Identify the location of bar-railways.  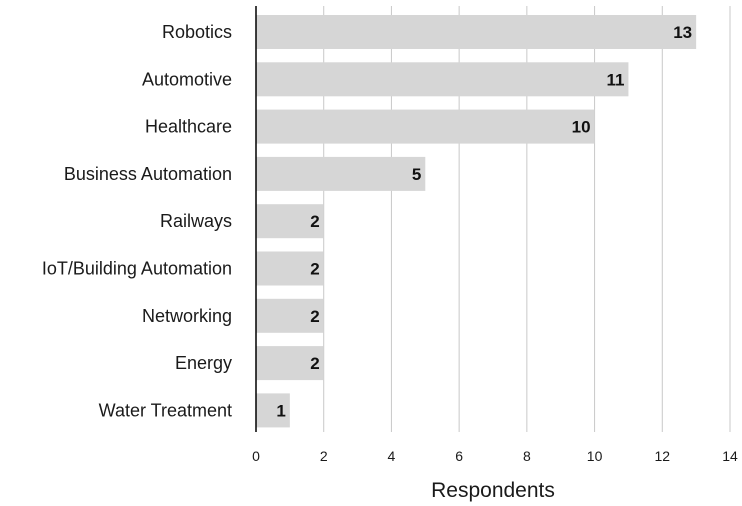
(290, 221).